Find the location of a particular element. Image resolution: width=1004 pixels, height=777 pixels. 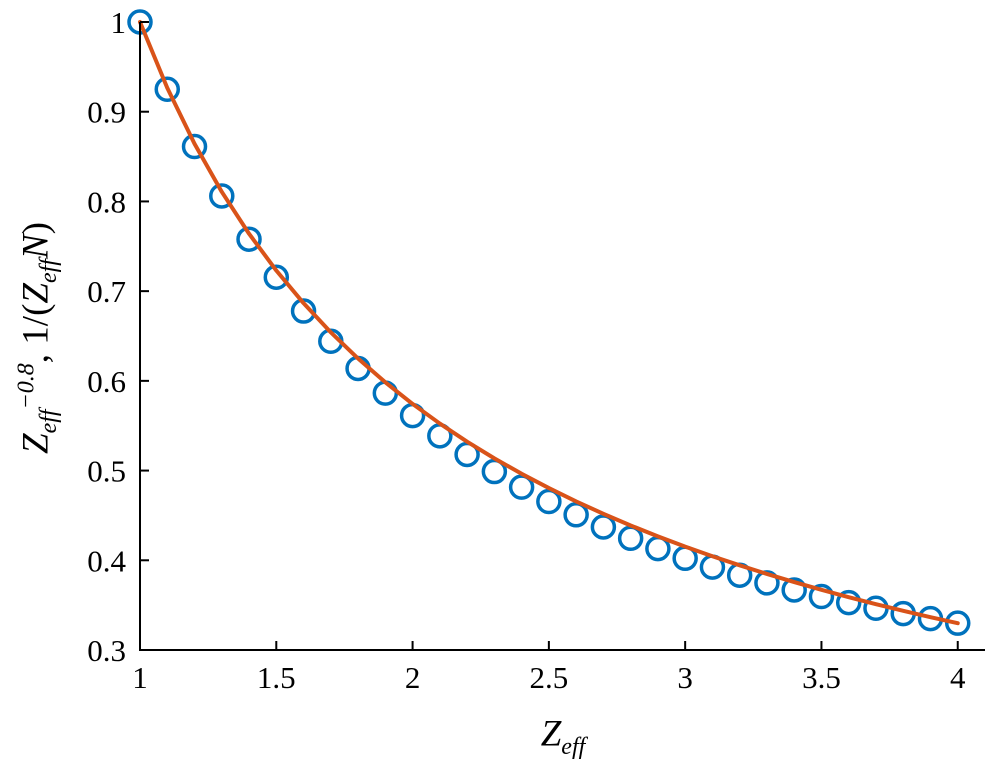

y-axis-label: Zeff−0.8, 1/(ZeffN) is located at coordinates (37, 338).